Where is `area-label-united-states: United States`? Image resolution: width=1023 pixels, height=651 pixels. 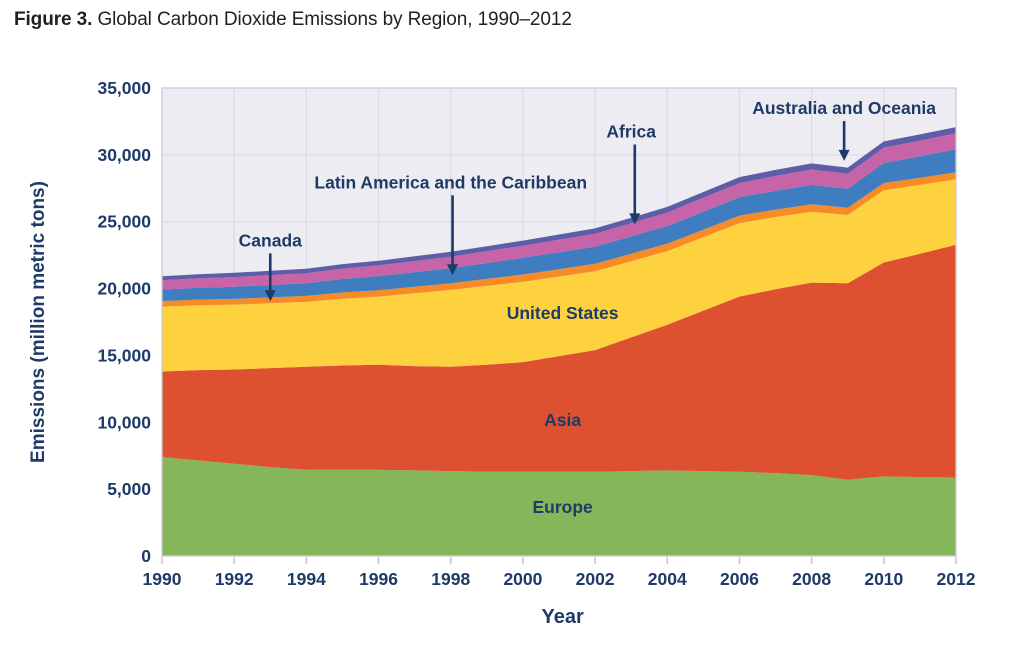
area-label-united-states: United States is located at coordinates (563, 313).